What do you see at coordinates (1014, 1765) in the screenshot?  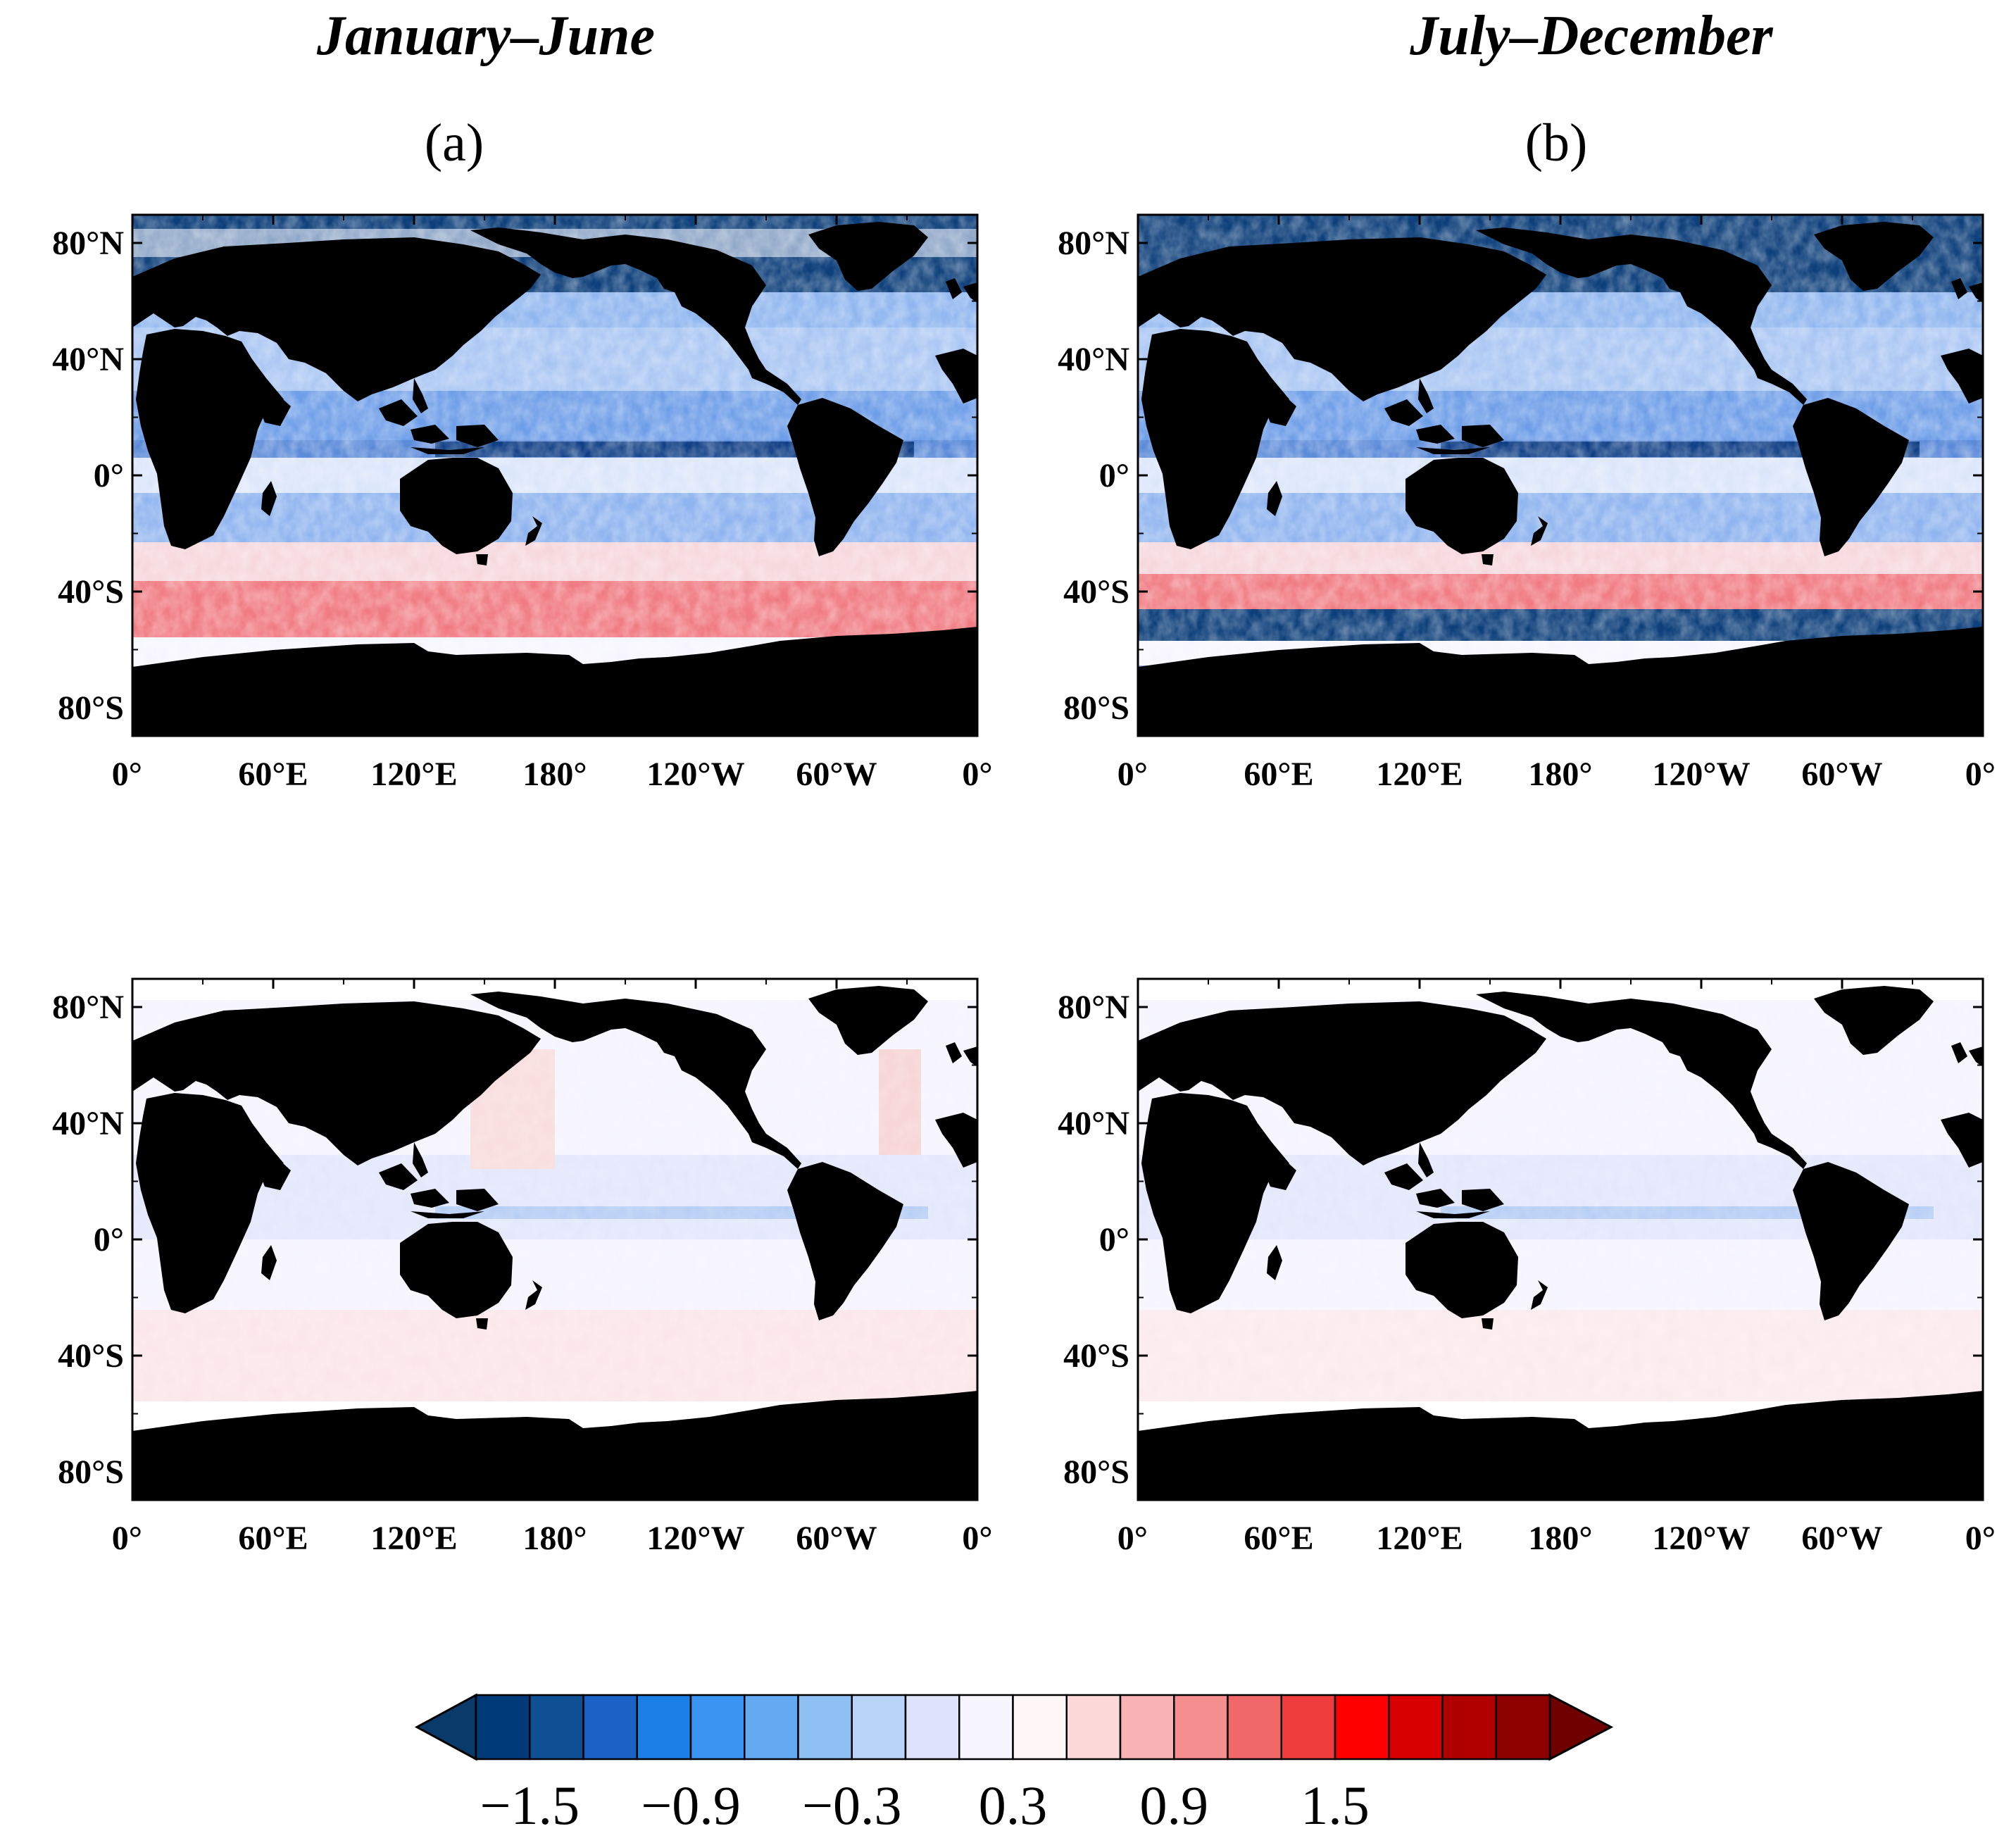 I see `colorbar: −1.5 −0.9 −0.3 0.3 0.9 1.5` at bounding box center [1014, 1765].